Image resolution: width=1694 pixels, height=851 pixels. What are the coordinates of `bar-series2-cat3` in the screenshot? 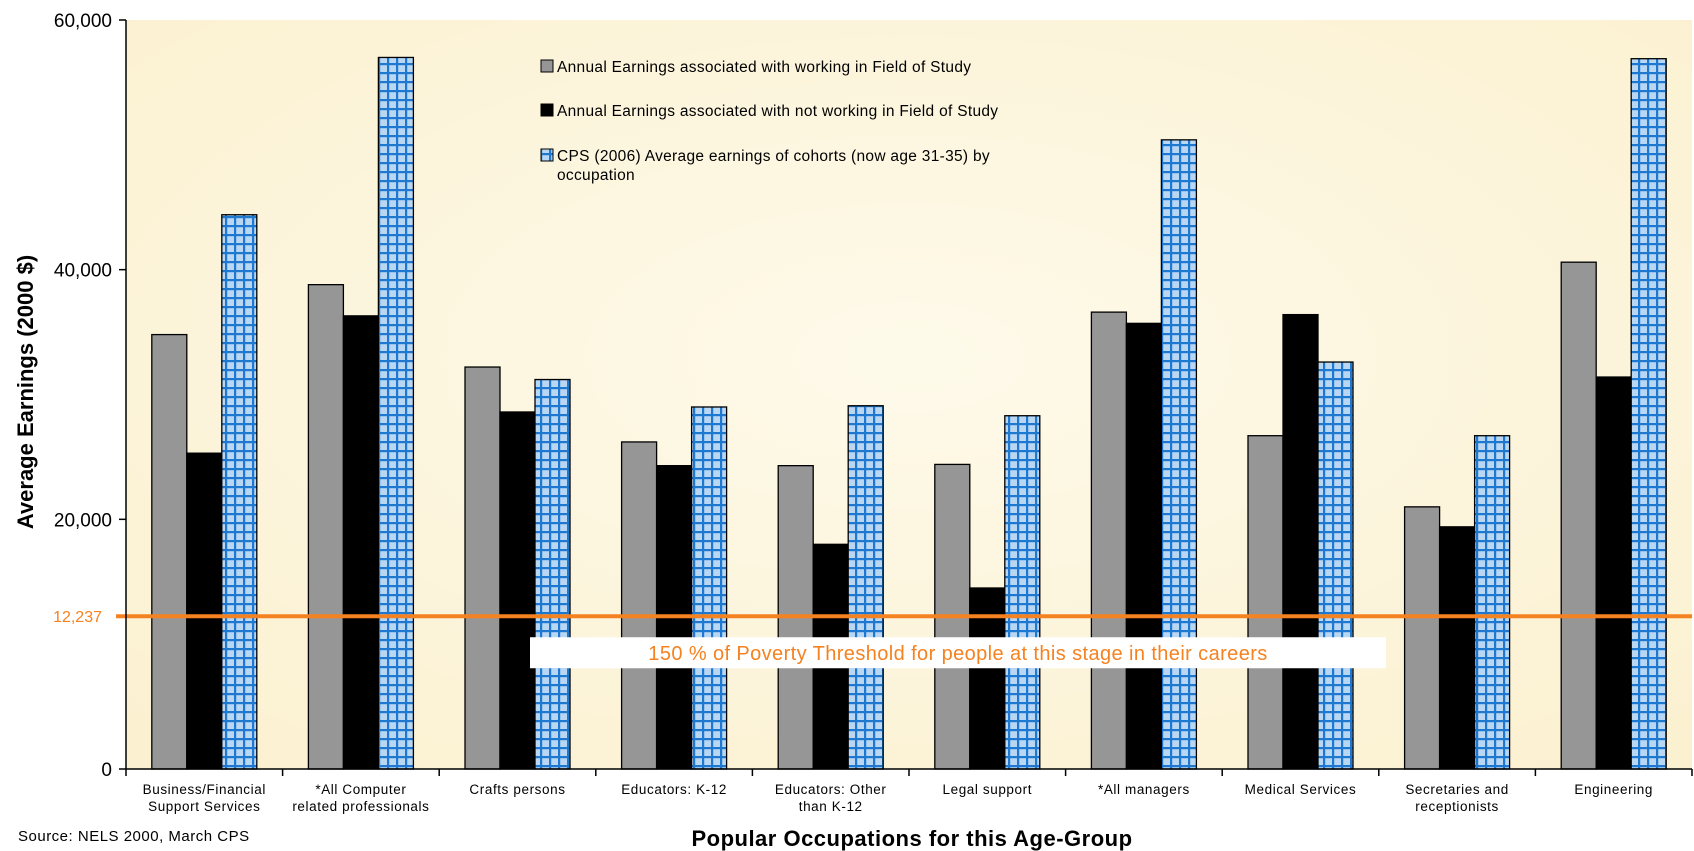 It's located at (517, 590).